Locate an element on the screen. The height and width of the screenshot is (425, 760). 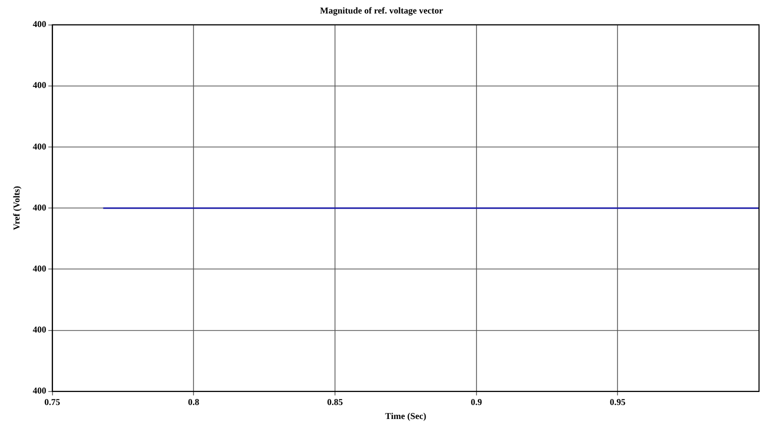
x-tick-label: 0.85 is located at coordinates (335, 402).